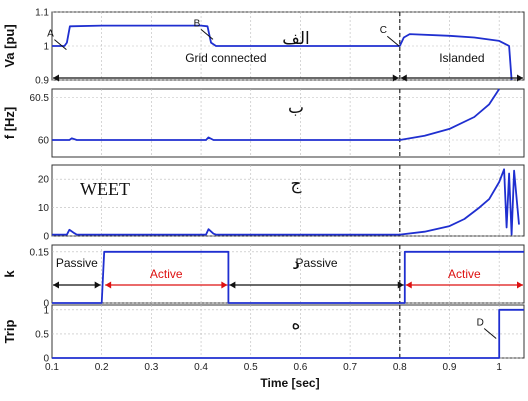 The width and height of the screenshot is (528, 401). Describe the element at coordinates (296, 39) in the screenshot. I see `panel-label-va: الف` at that location.